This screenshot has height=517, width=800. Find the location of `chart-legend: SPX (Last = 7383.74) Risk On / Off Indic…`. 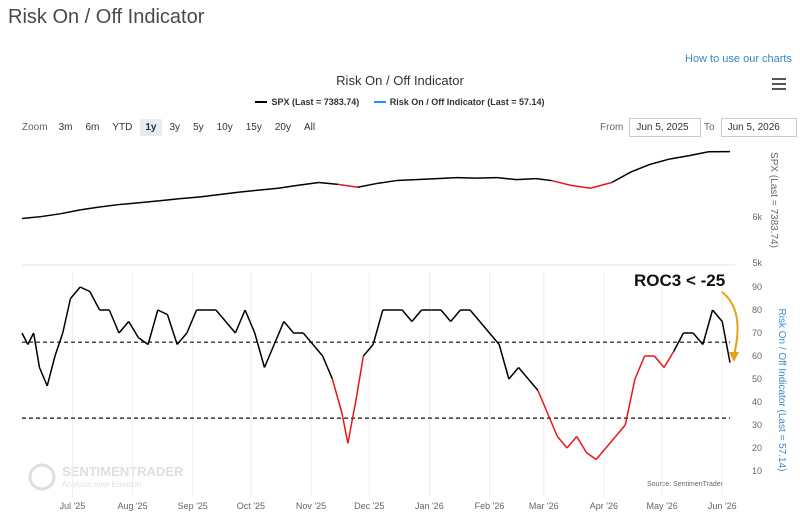

chart-legend: SPX (Last = 7383.74) Risk On / Off Indic… is located at coordinates (400, 101).